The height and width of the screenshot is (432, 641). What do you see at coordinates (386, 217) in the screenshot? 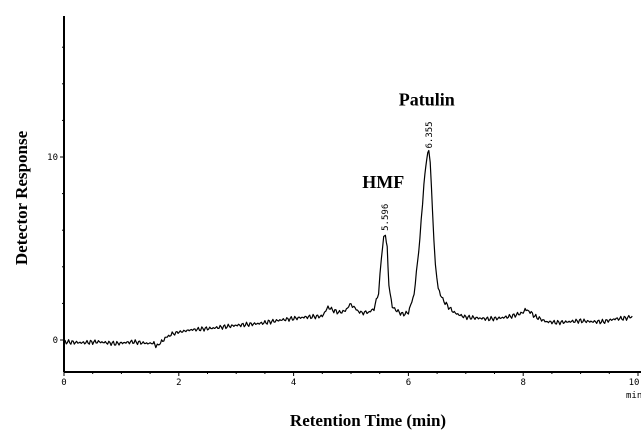
I see `peak-retention-time-label: 5.596` at bounding box center [386, 217].